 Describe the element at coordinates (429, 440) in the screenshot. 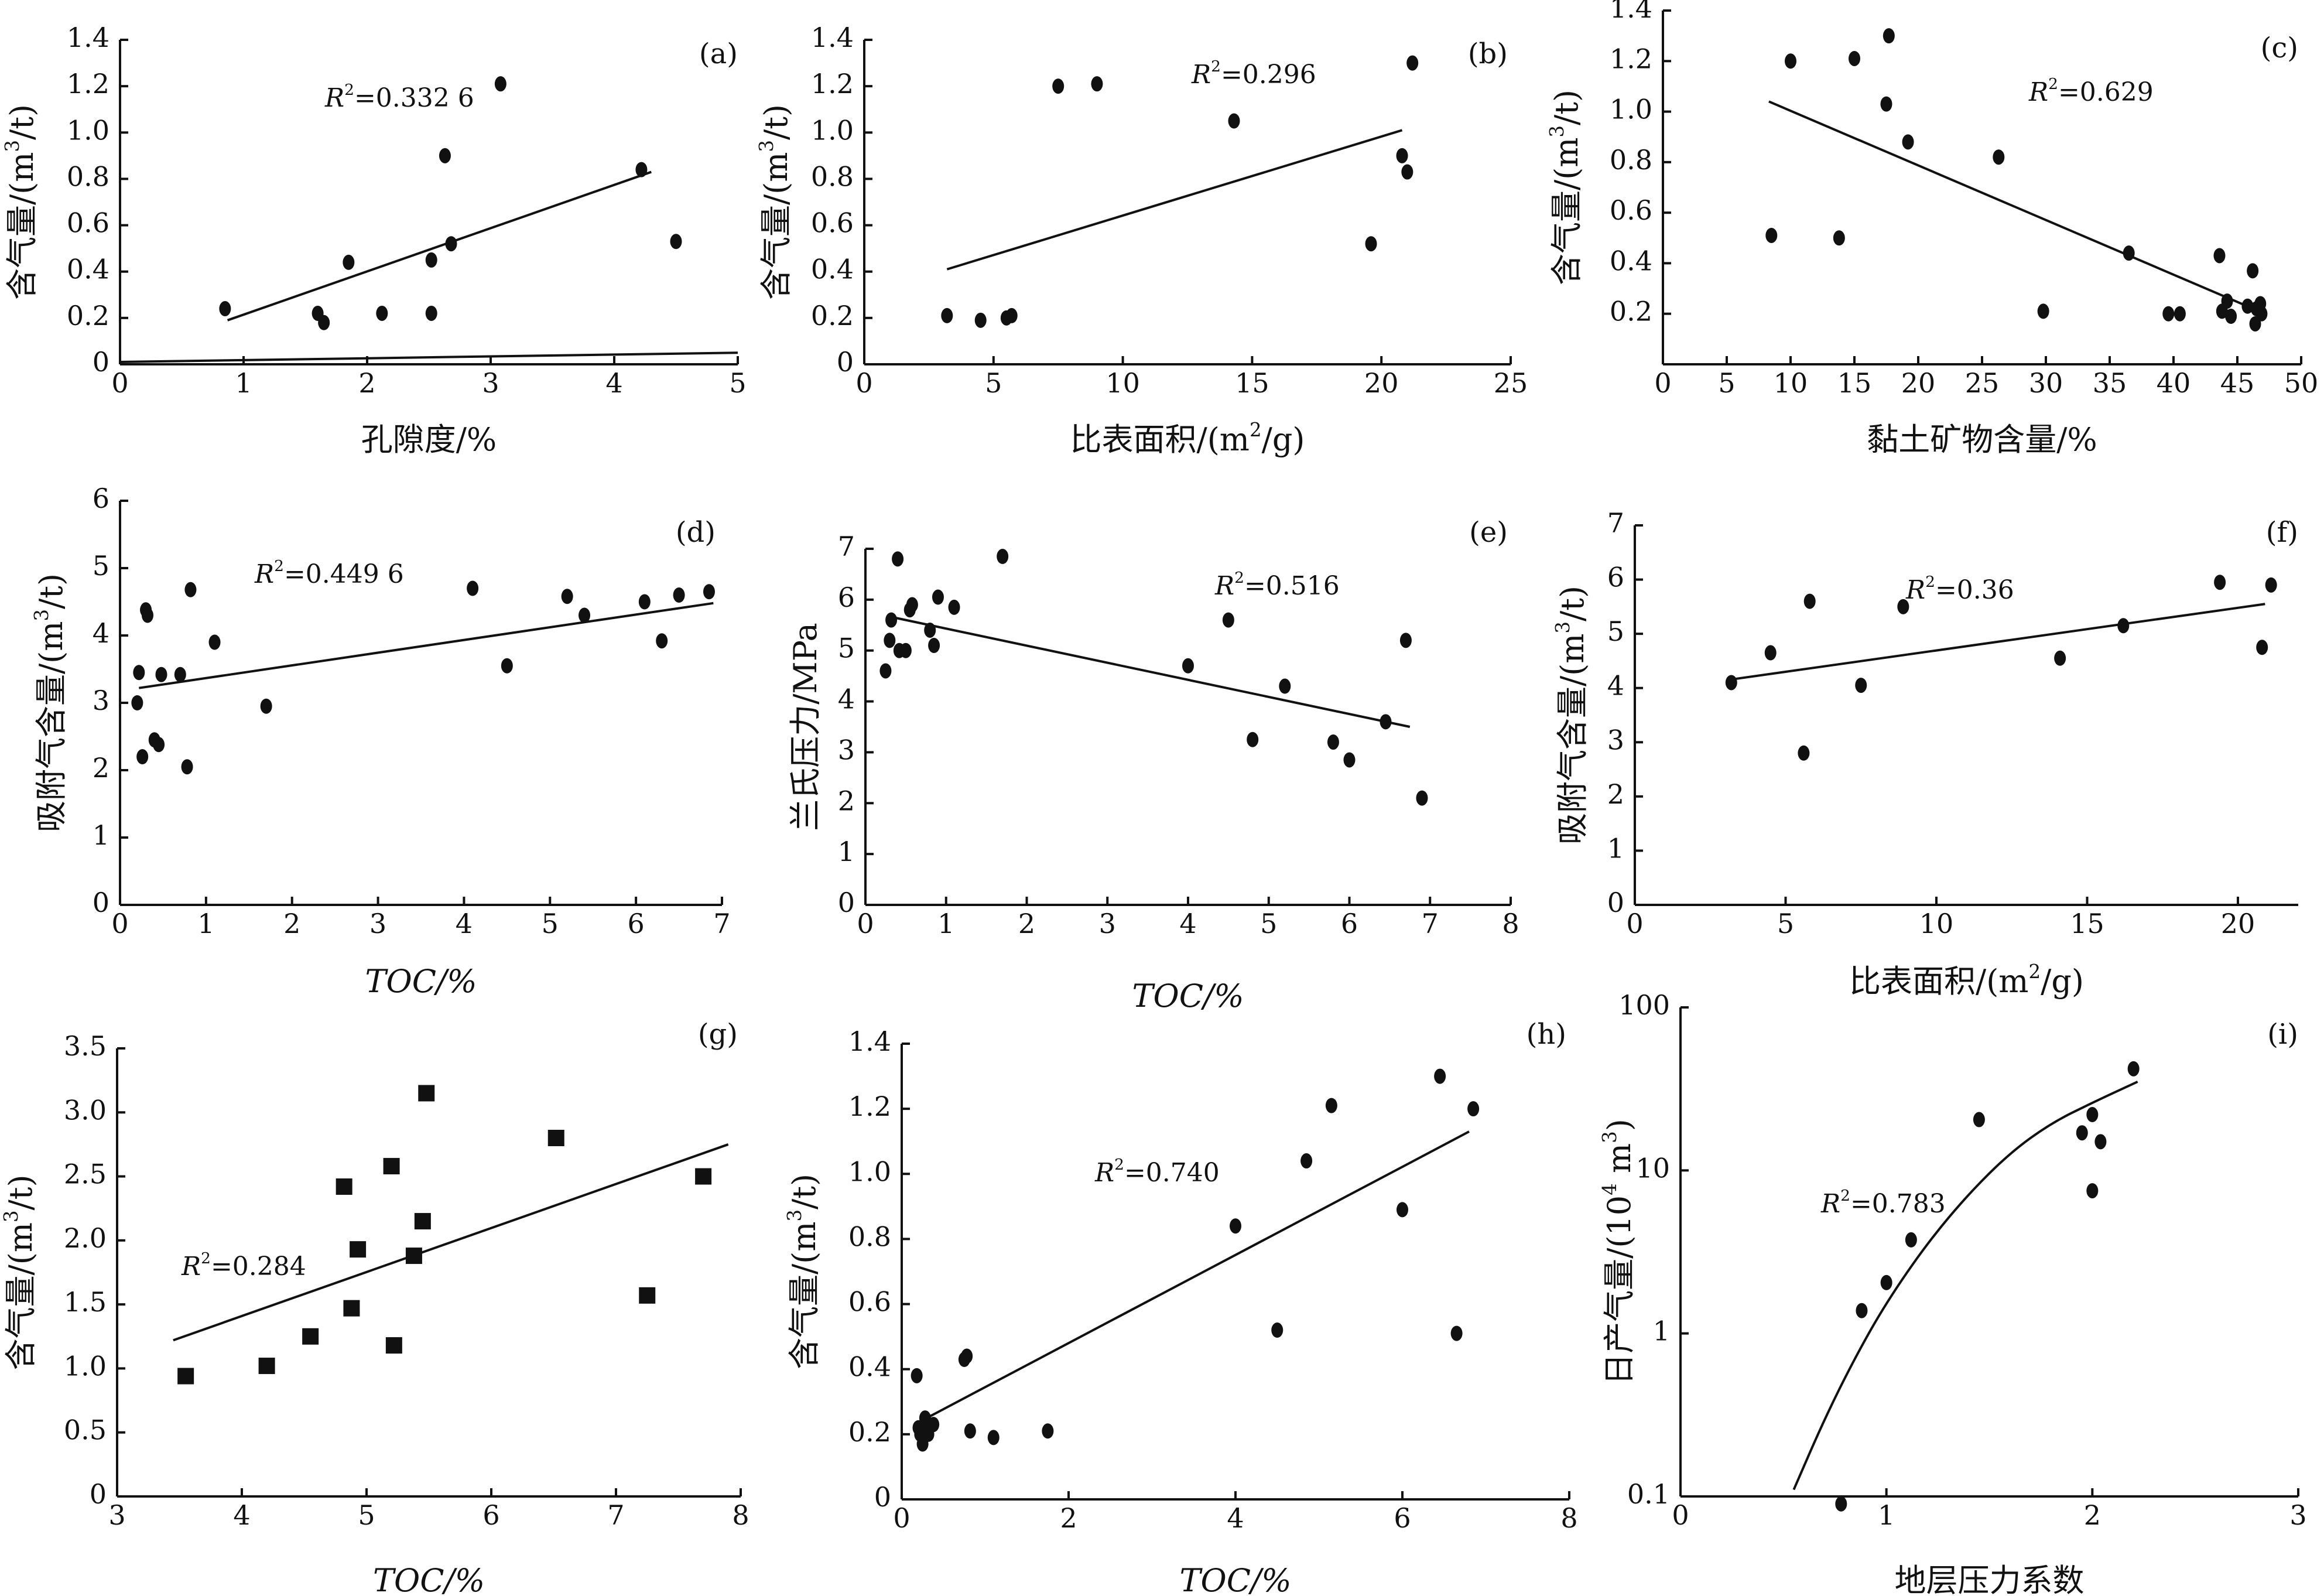

I see `x-axis-title: 孔隙度/%` at that location.